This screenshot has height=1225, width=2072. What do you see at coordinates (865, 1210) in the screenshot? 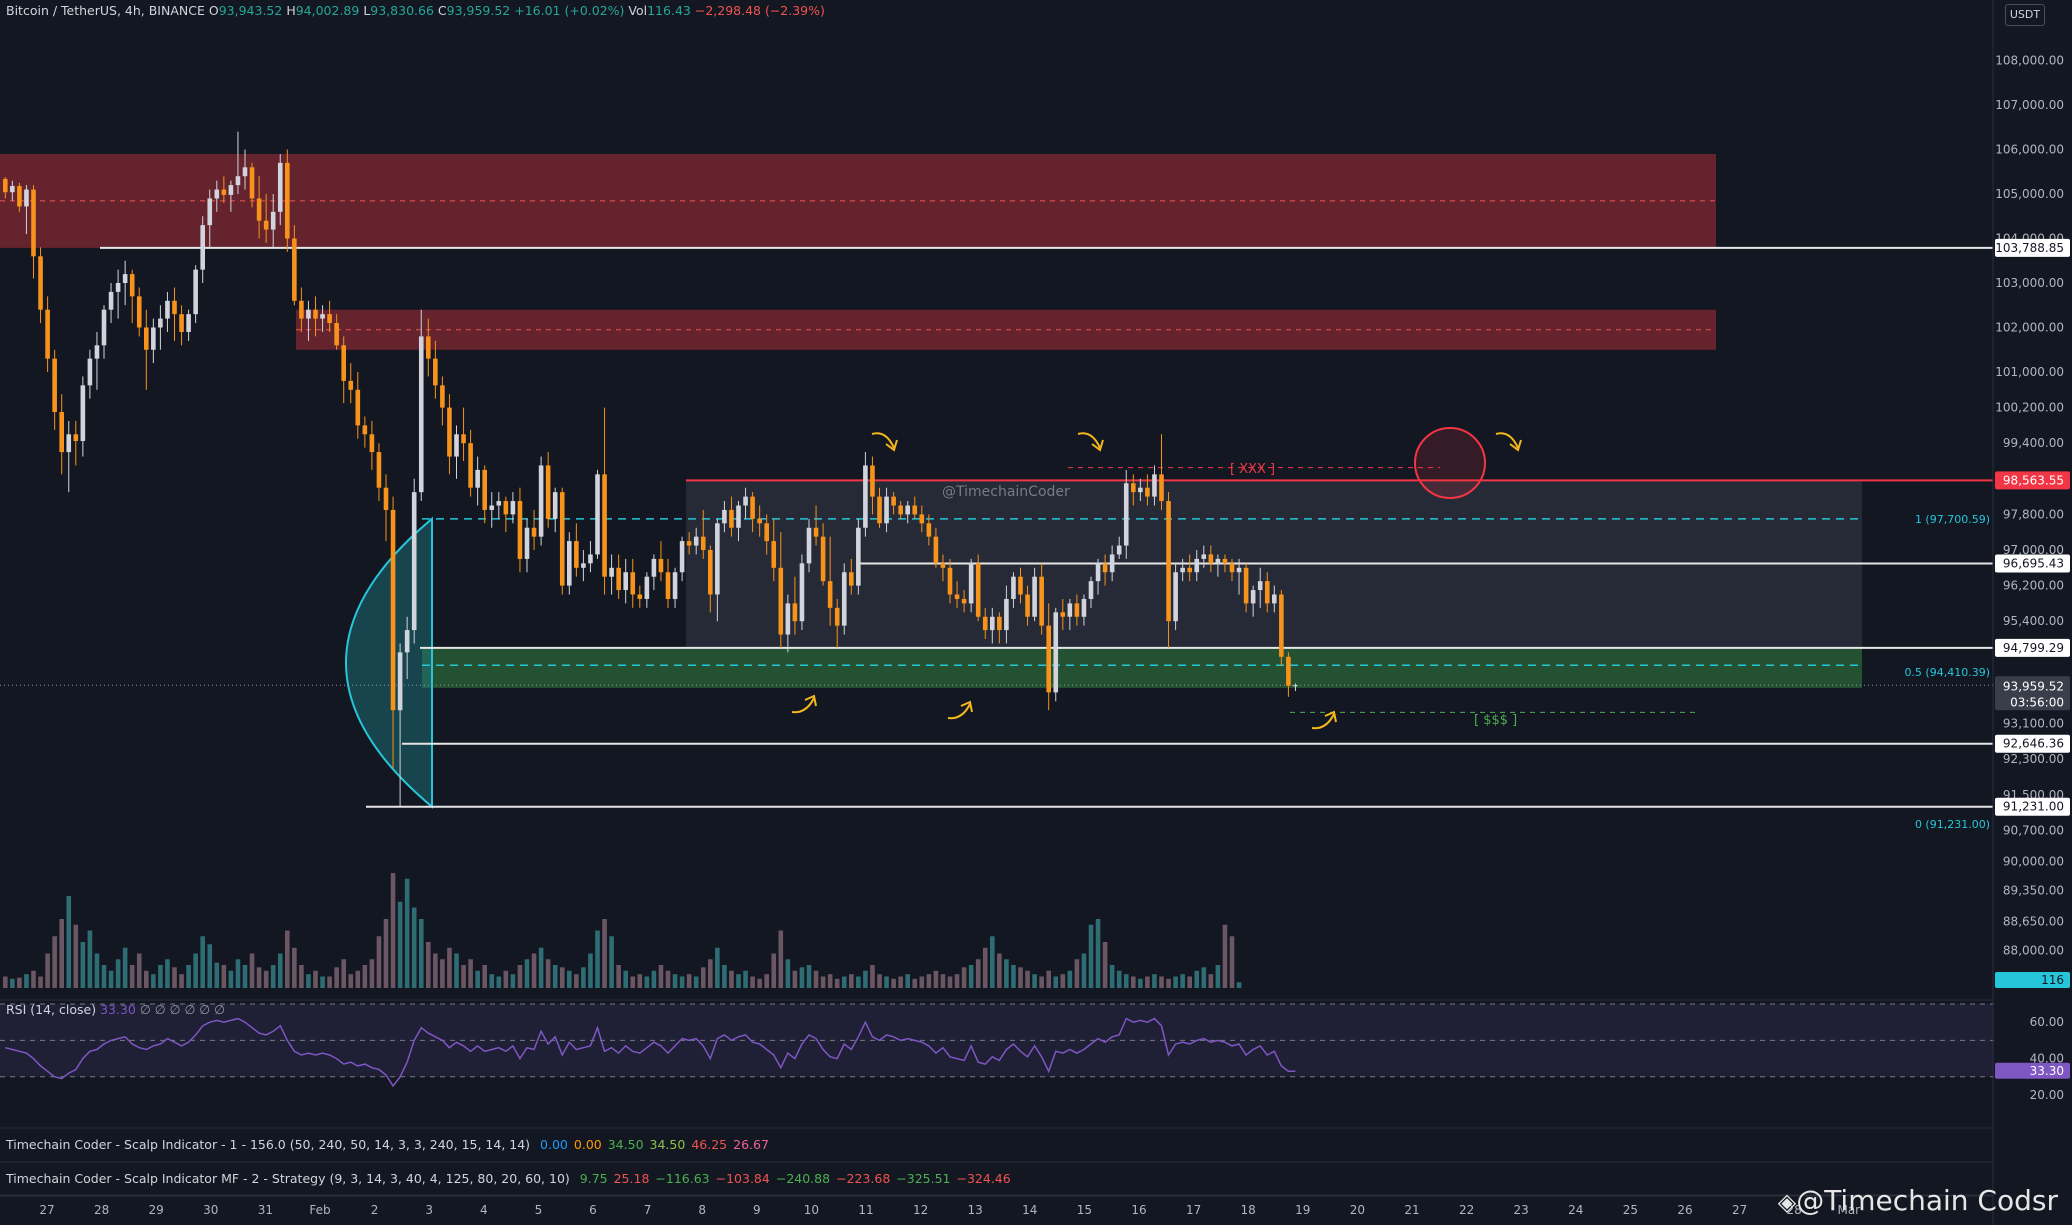
I see `time-tick-label: 11` at bounding box center [865, 1210].